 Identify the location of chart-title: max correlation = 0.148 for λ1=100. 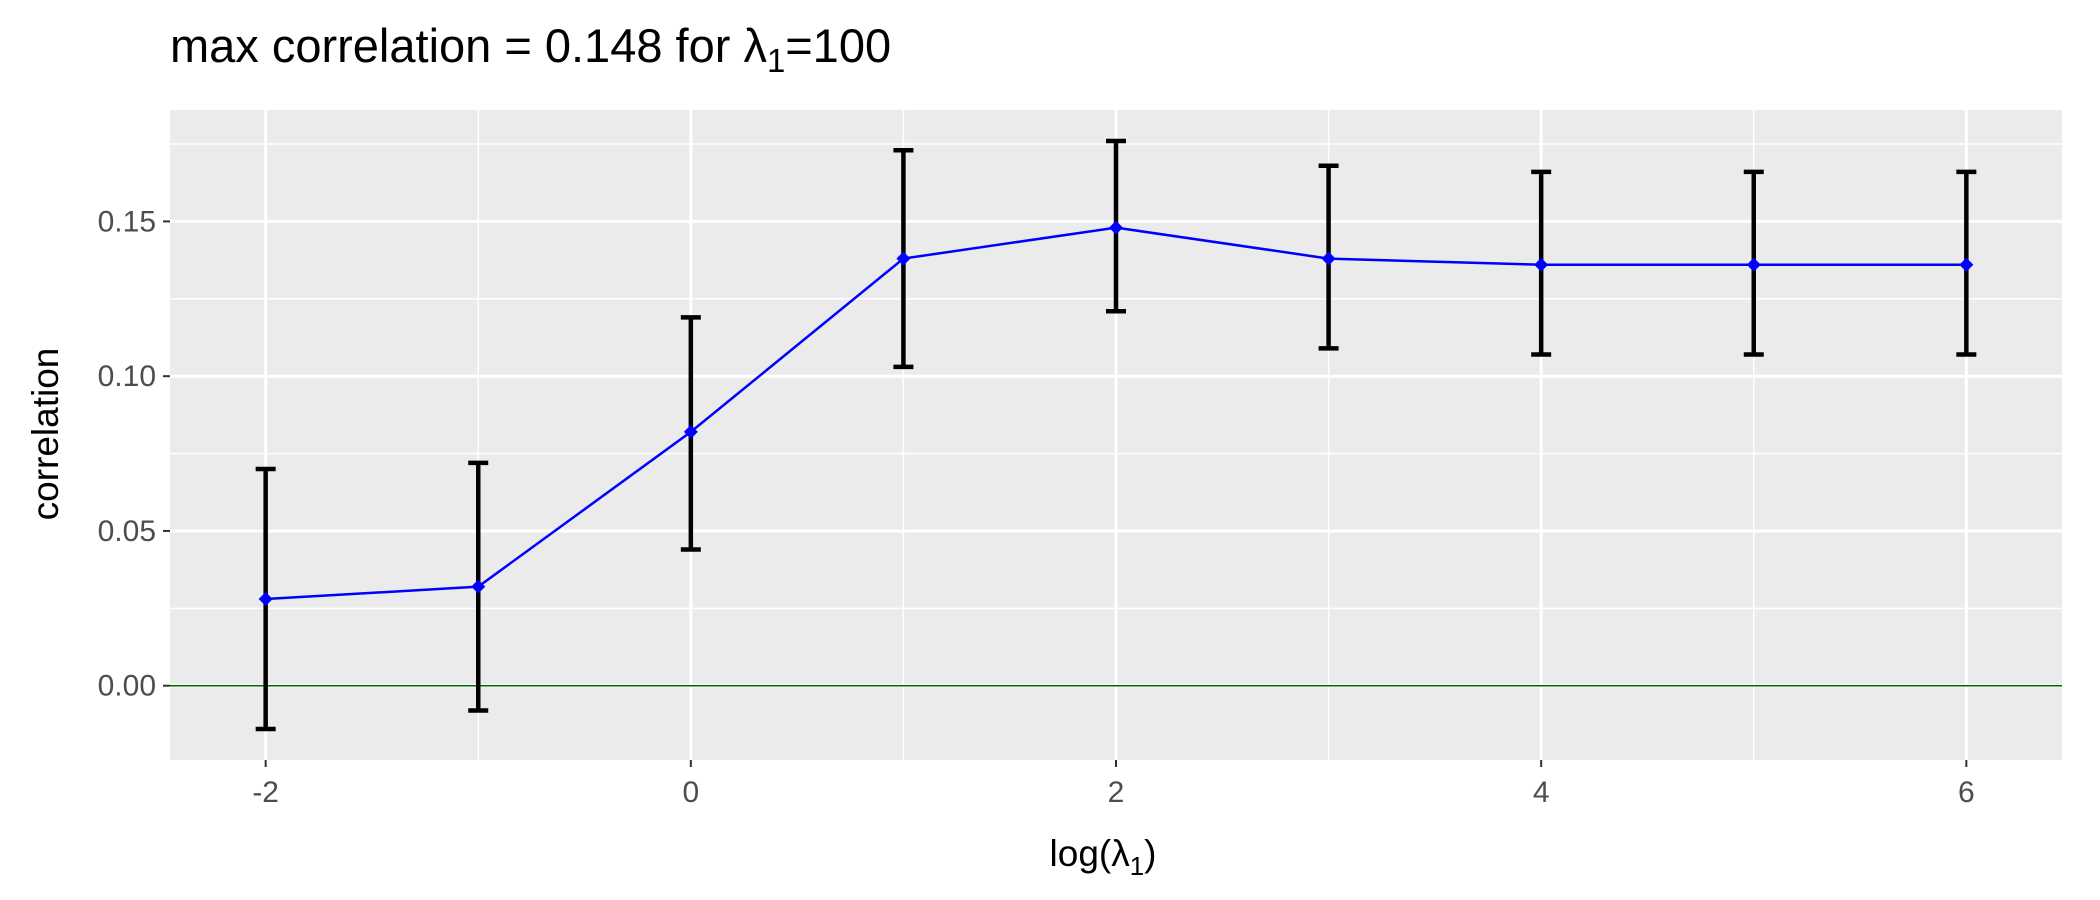
(530, 49).